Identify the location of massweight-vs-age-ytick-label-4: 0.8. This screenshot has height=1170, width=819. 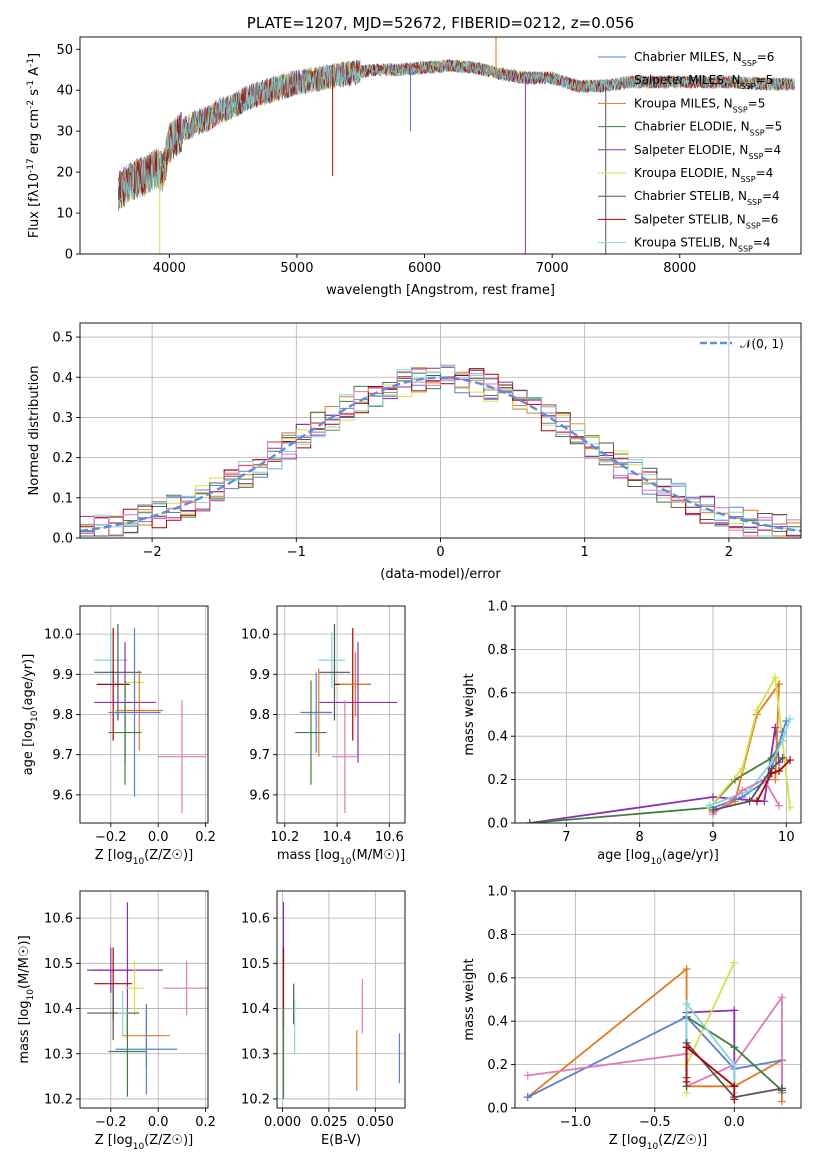
(497, 650).